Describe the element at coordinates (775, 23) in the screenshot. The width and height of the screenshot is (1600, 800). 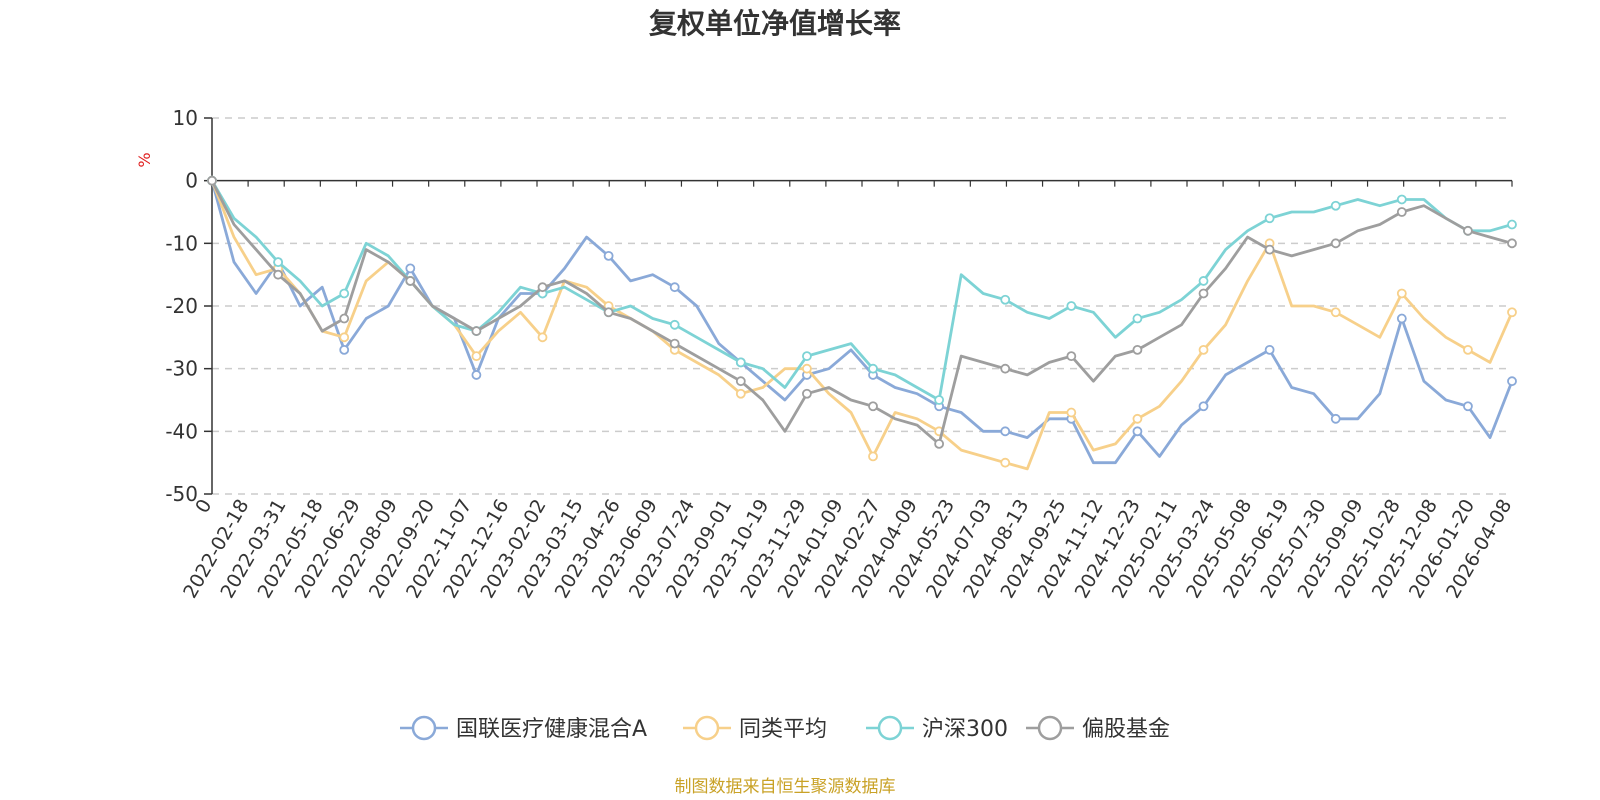
I see `chart-title: 复权单位净值增长率` at that location.